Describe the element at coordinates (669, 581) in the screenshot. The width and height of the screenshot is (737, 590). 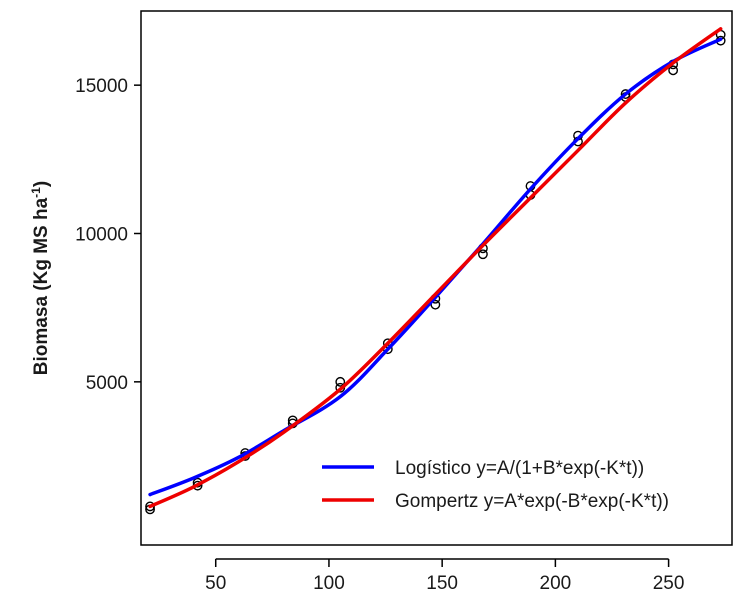
I see `x-tick-label: 250` at that location.